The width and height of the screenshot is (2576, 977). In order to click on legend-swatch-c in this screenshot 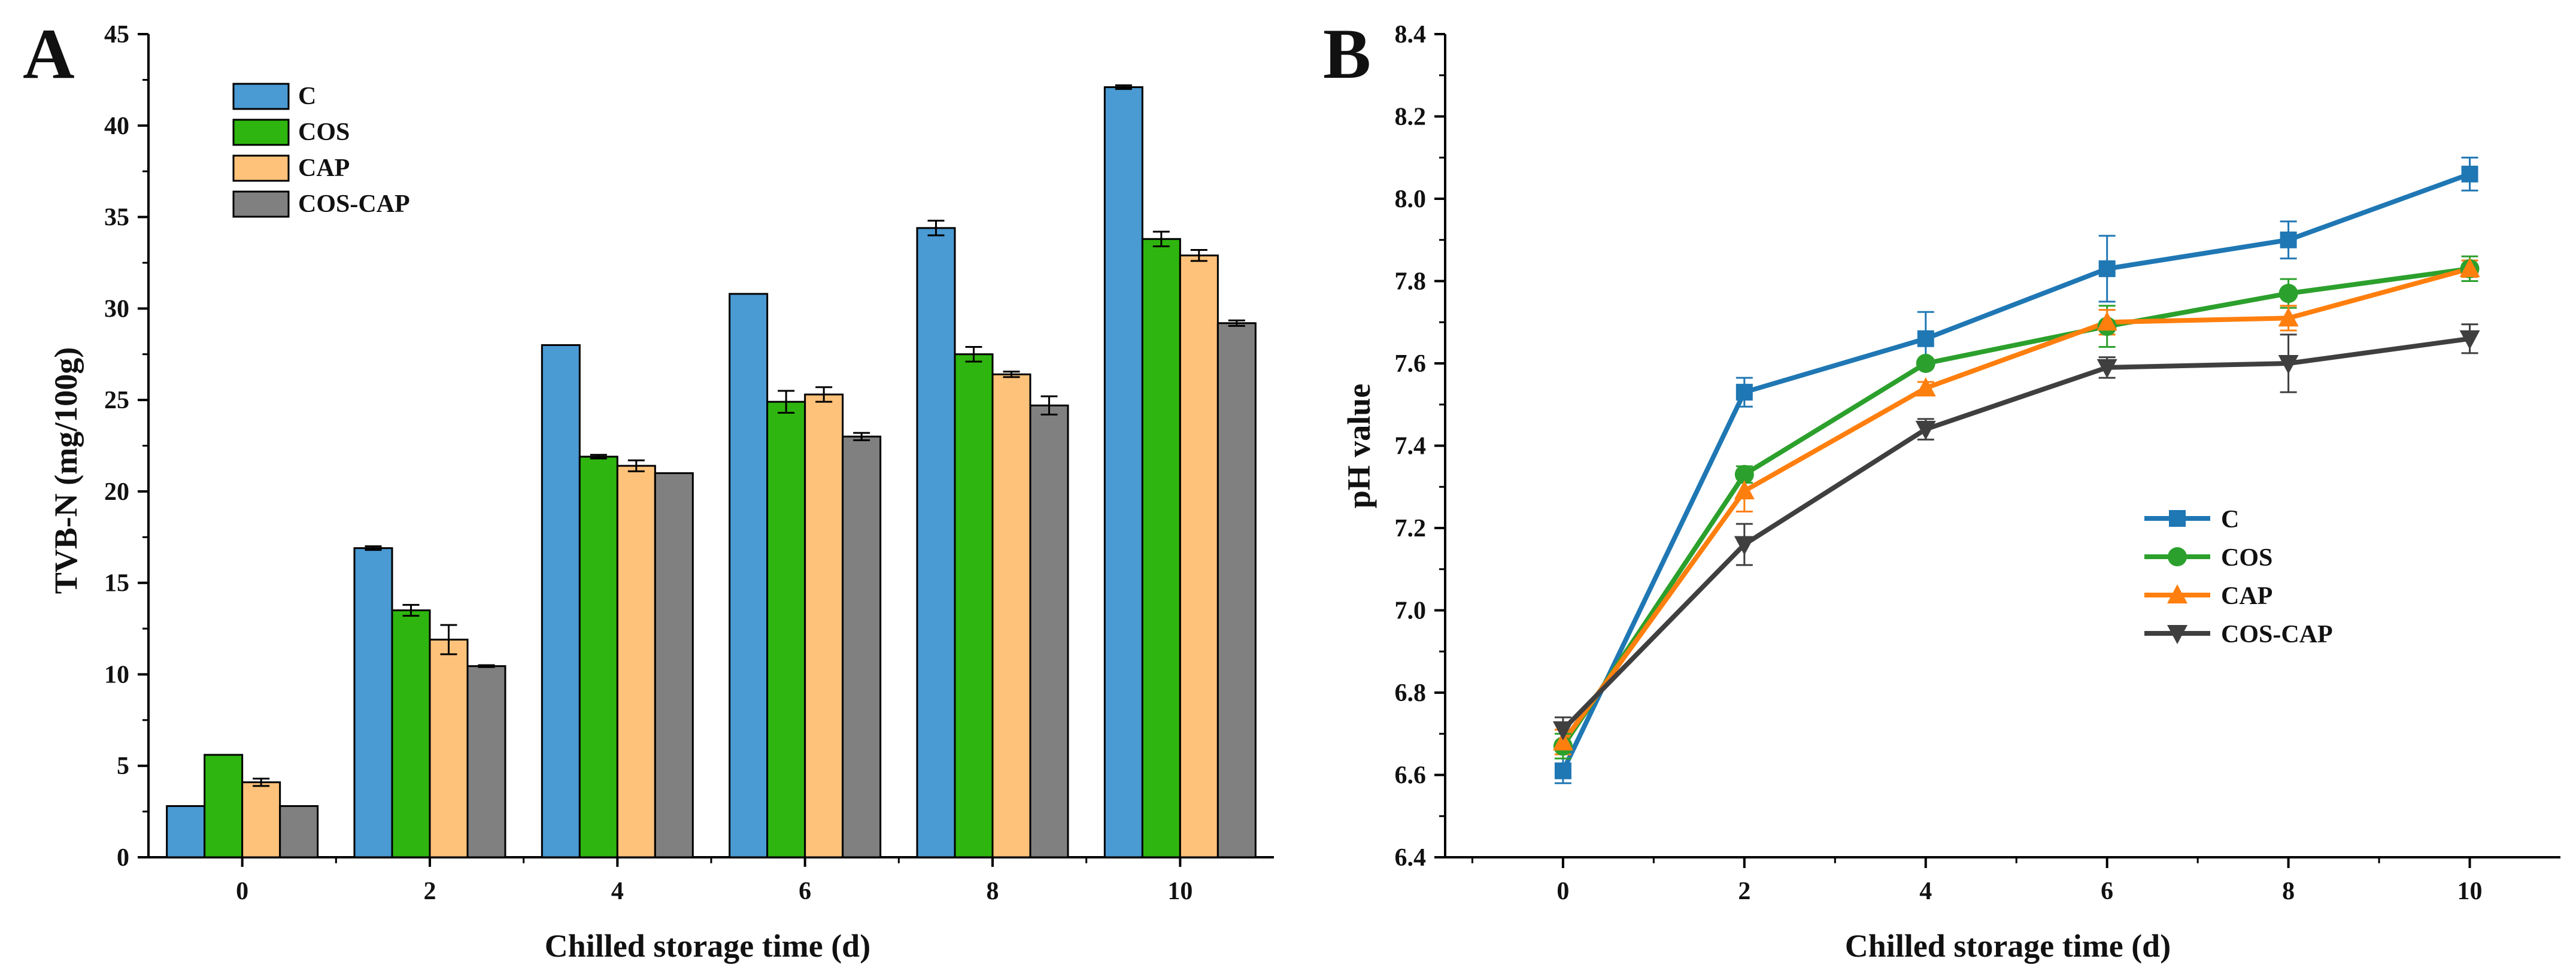, I will do `click(261, 96)`.